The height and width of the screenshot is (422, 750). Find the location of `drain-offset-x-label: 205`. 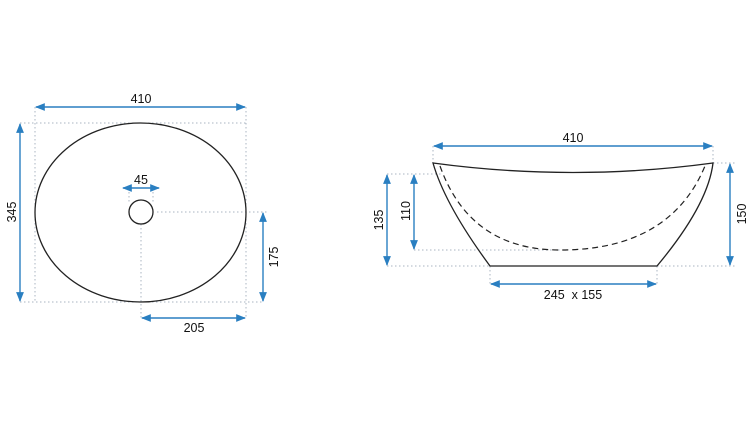

drain-offset-x-label: 205 is located at coordinates (194, 328).